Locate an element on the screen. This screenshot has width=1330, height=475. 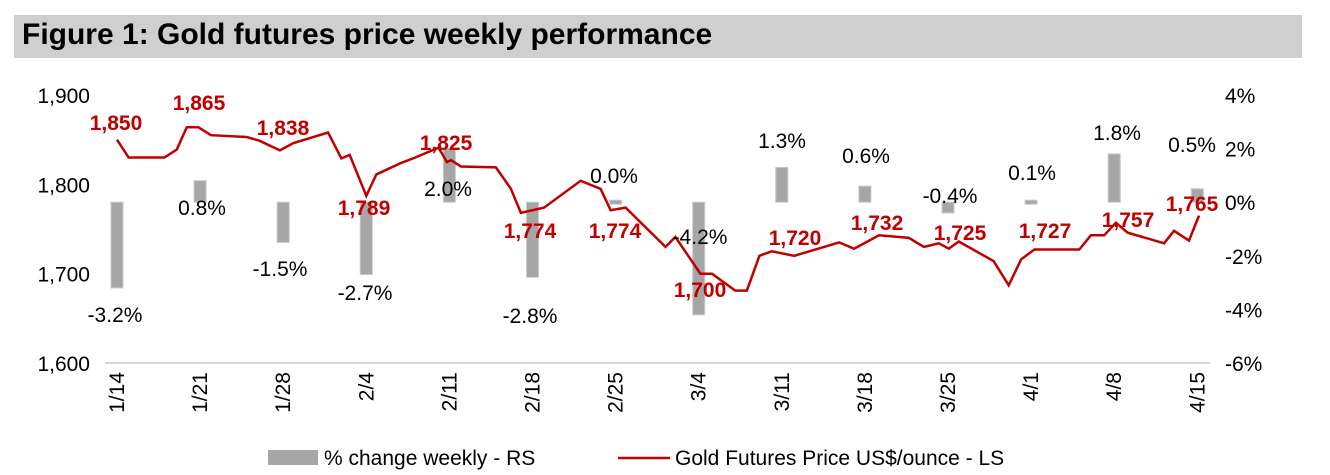
left-axis-tick-label: 1,600 is located at coordinates (63, 364).